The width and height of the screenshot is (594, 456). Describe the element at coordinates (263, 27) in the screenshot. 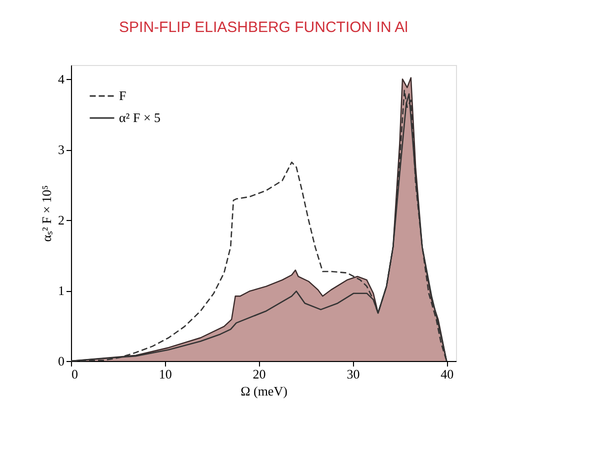

I see `chart-title: SPIN-FLIP ELIASHBERG FUNCTION IN Al` at that location.